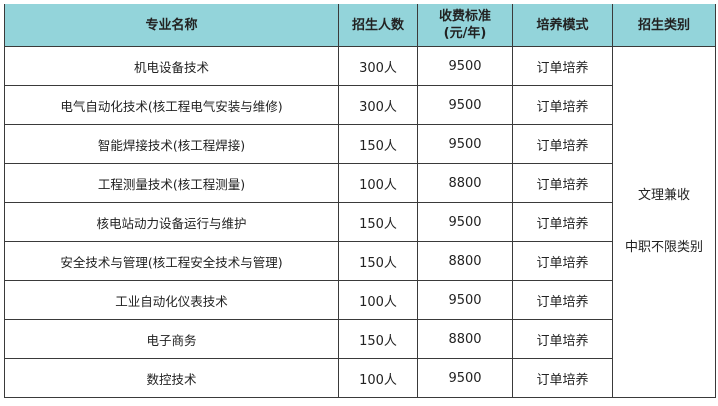 Image resolution: width=718 pixels, height=406 pixels. What do you see at coordinates (171, 222) in the screenshot?
I see `major-cell: 核电站动力设备运行与维护` at bounding box center [171, 222].